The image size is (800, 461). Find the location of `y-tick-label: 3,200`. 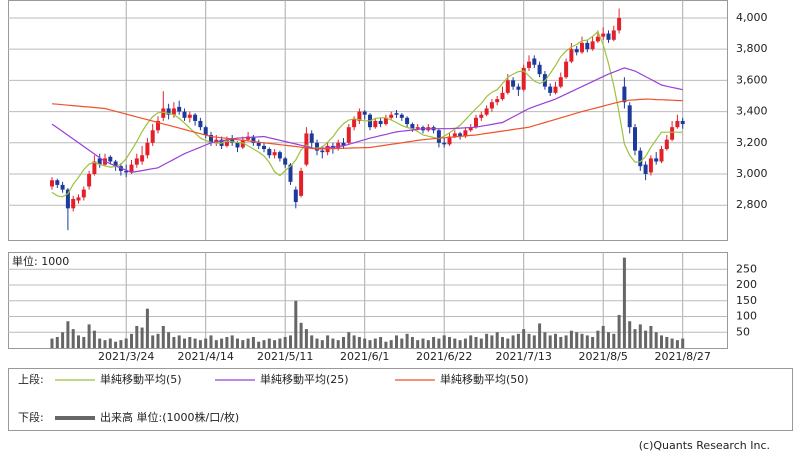

y-tick-label: 3,200 is located at coordinates (752, 142).